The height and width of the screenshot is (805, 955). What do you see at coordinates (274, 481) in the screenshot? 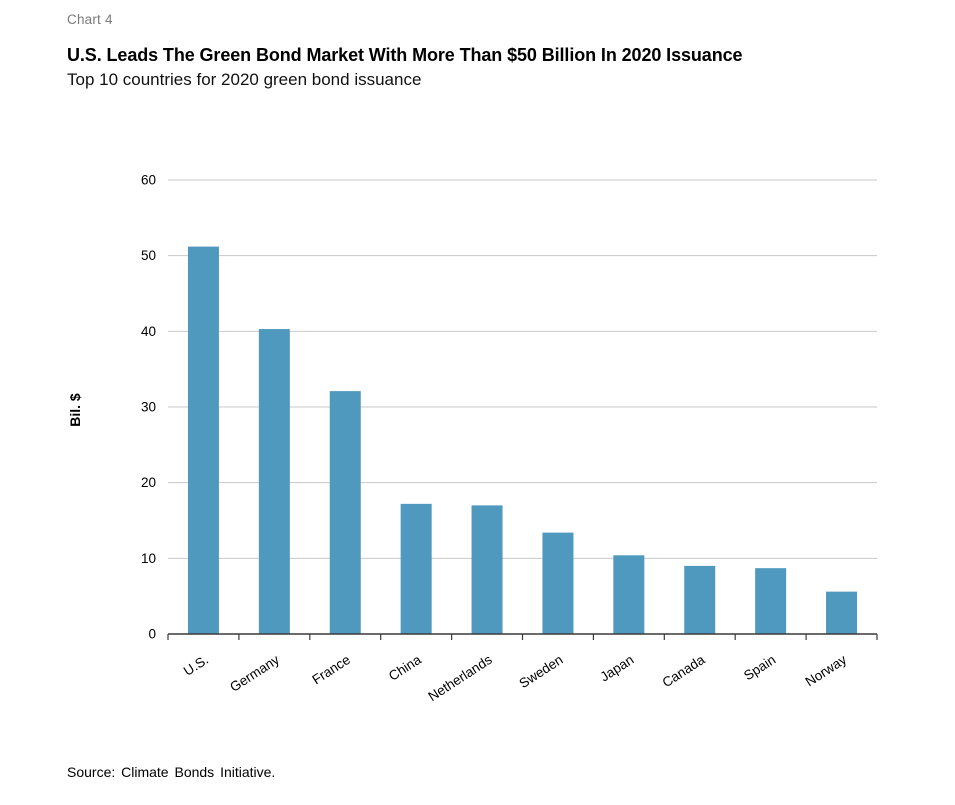
I see `bar-germany` at bounding box center [274, 481].